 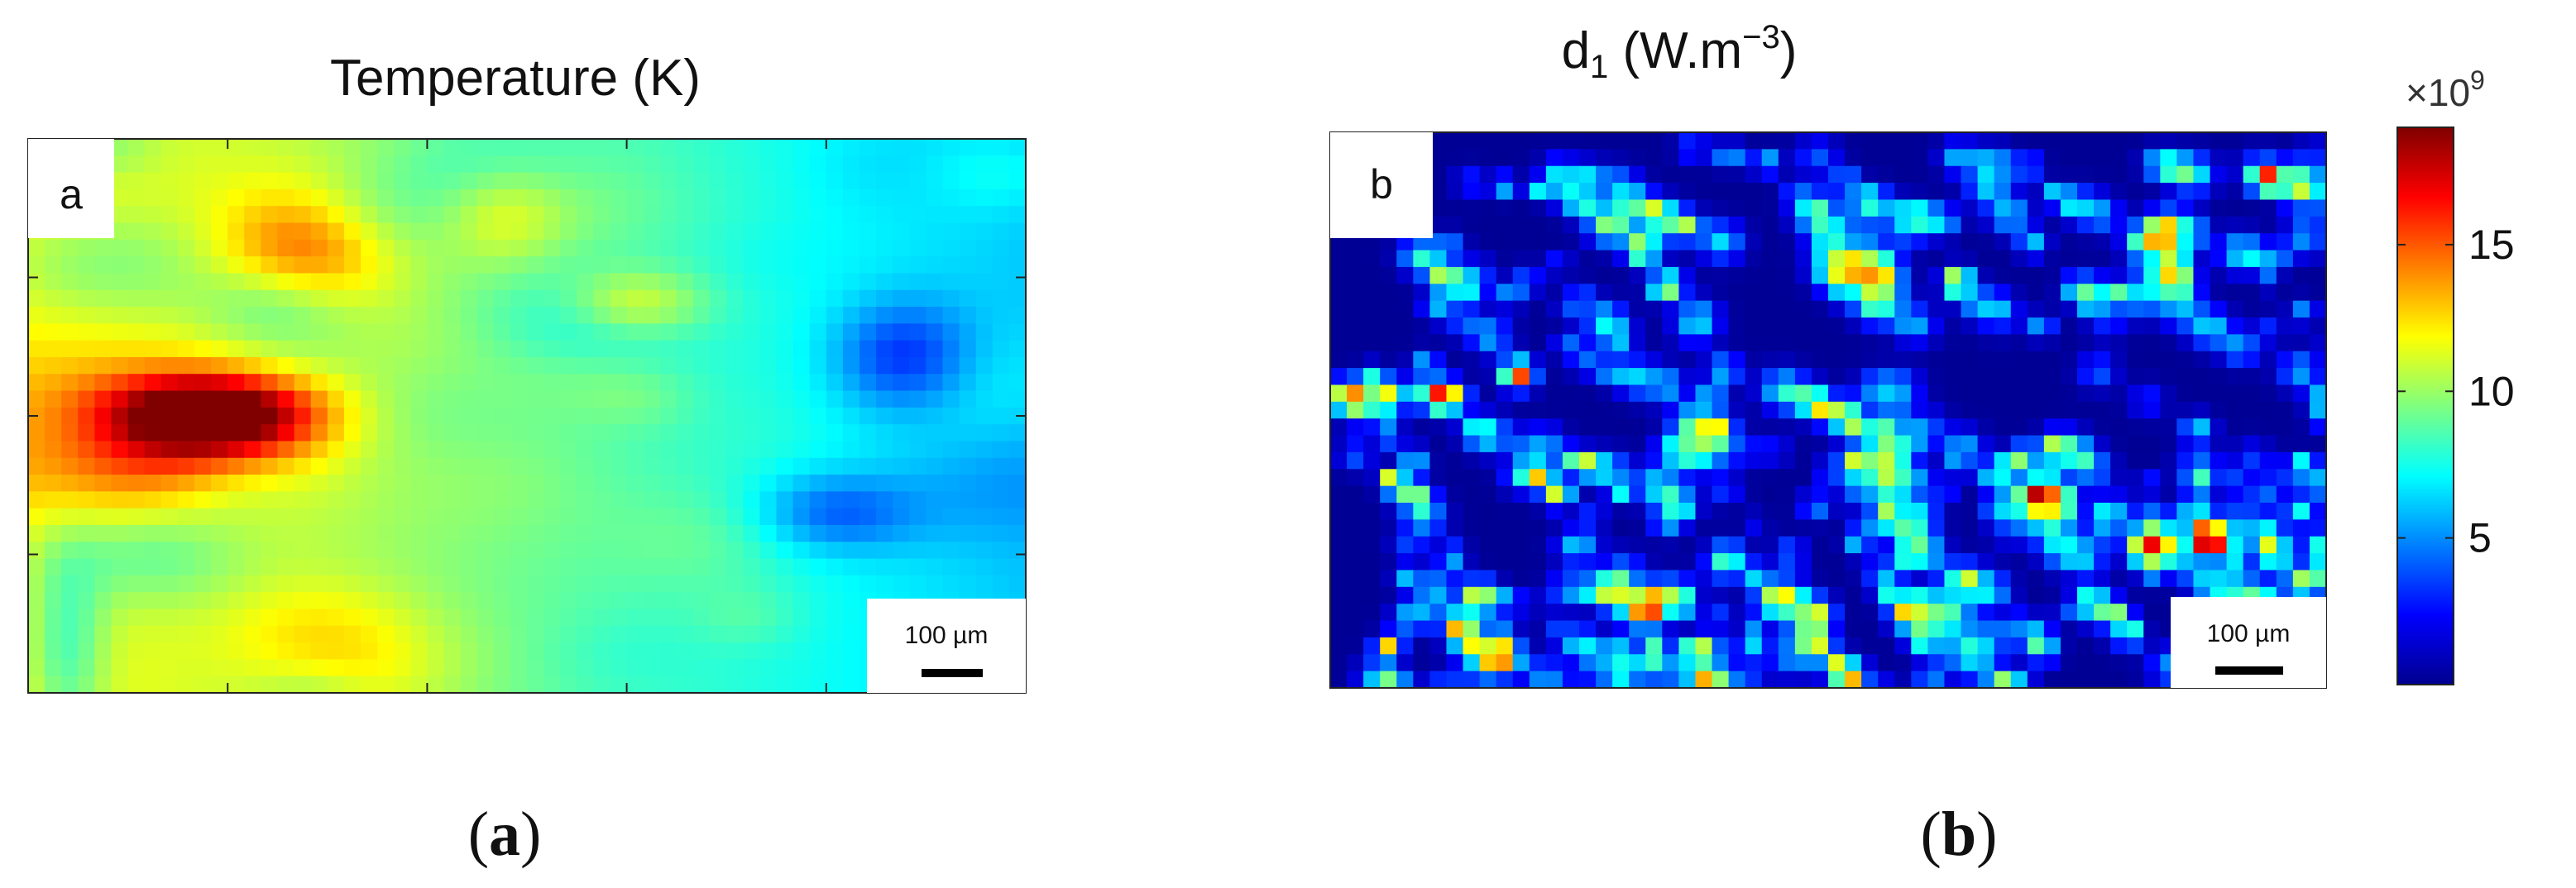 What do you see at coordinates (71, 194) in the screenshot?
I see `panel-label: a` at bounding box center [71, 194].